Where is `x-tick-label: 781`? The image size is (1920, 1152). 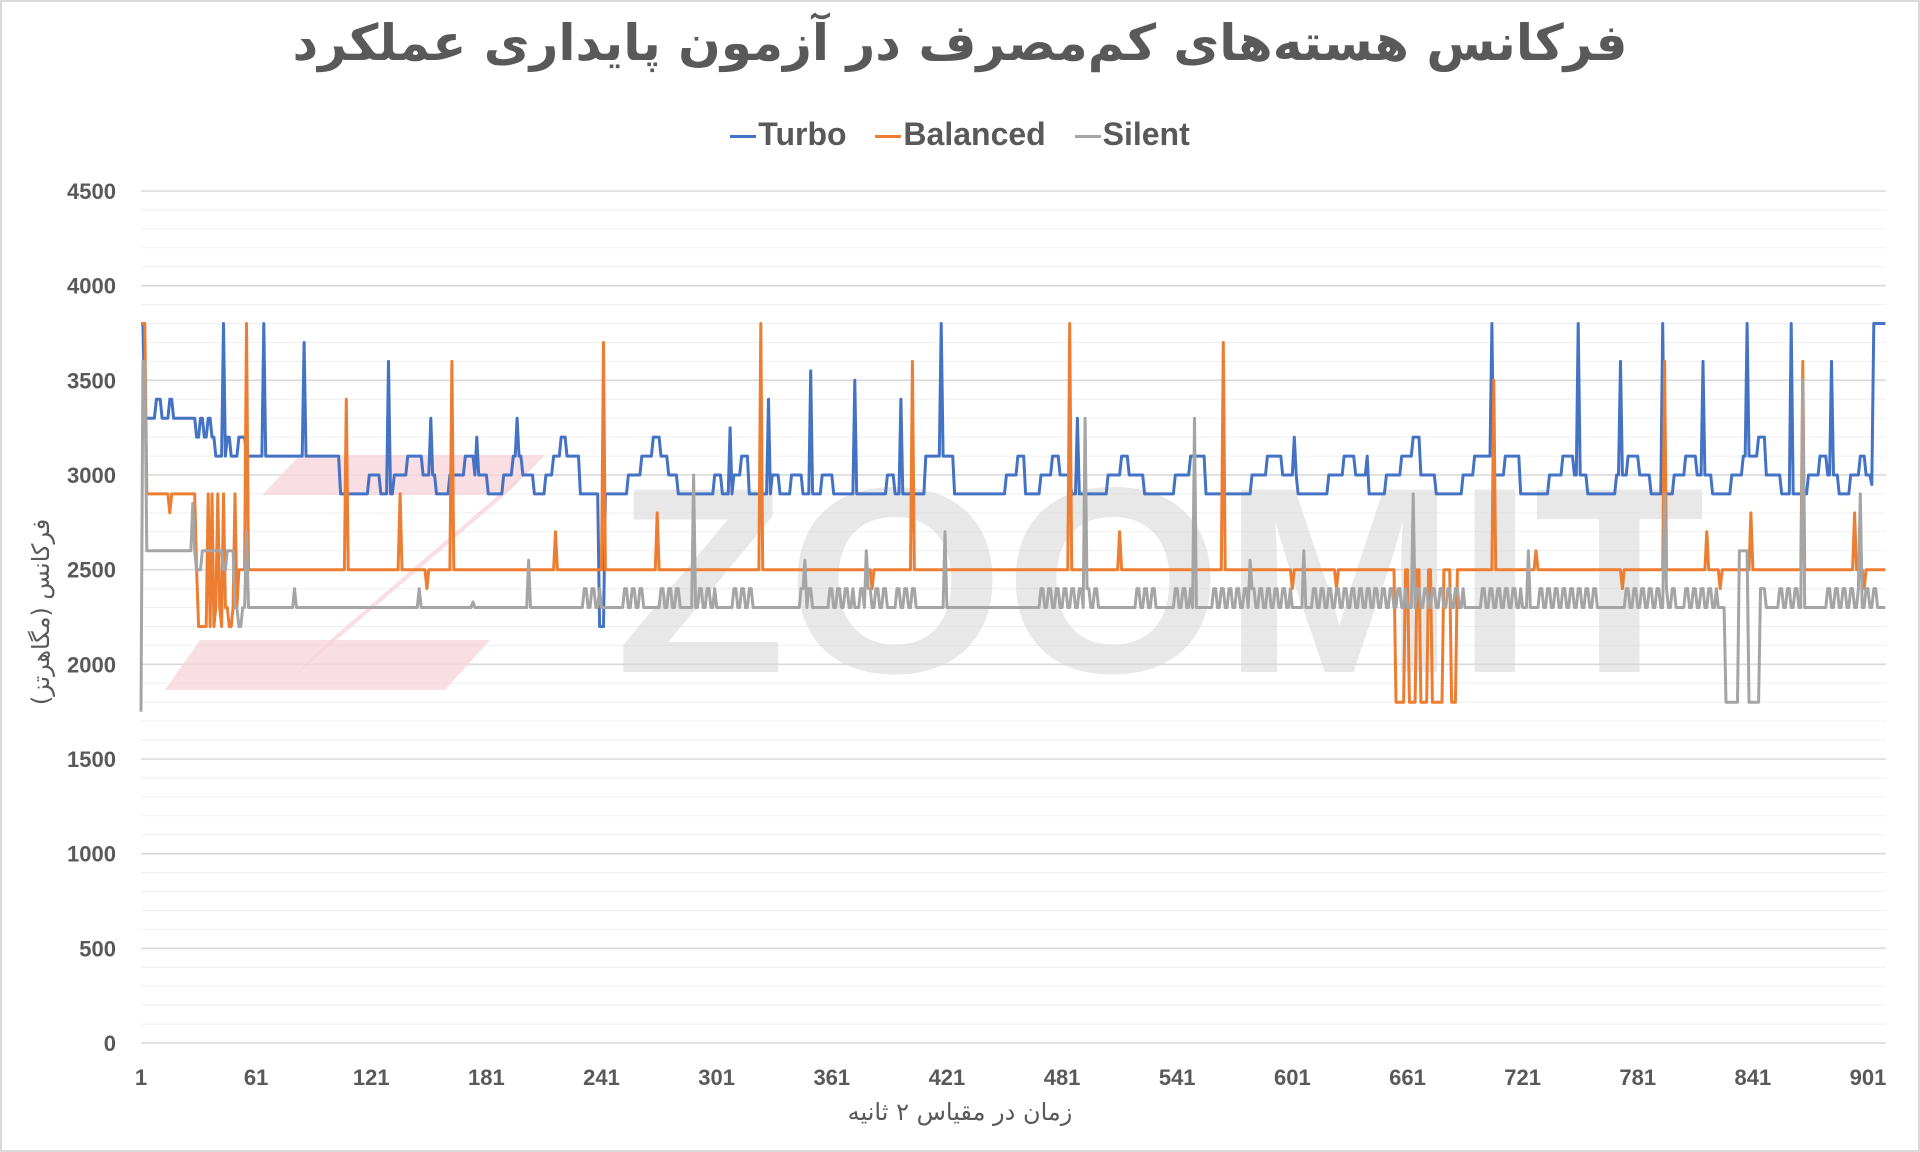
x-tick-label: 781 is located at coordinates (1637, 1077).